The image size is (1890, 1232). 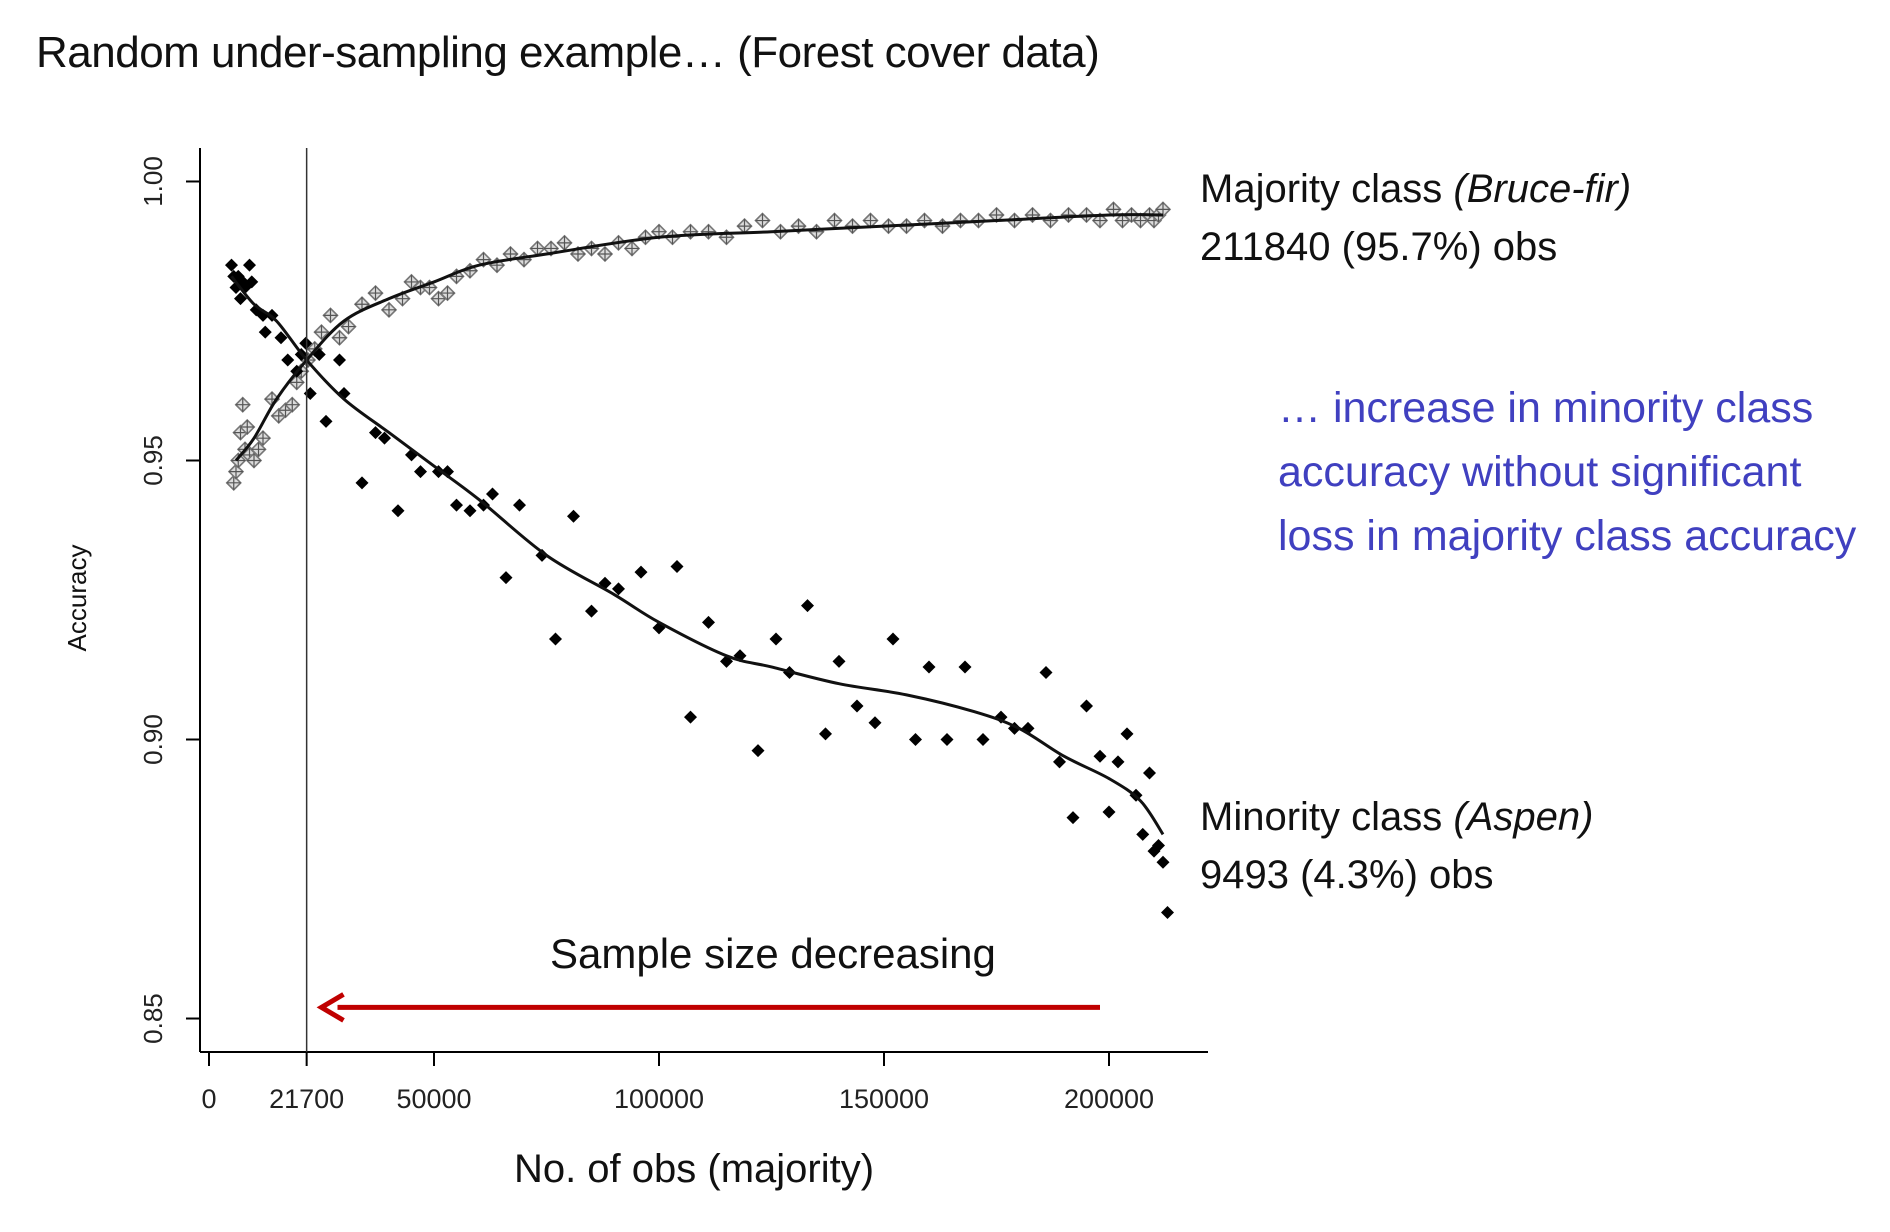 What do you see at coordinates (77, 598) in the screenshot?
I see `y-axis-label: Accuracy` at bounding box center [77, 598].